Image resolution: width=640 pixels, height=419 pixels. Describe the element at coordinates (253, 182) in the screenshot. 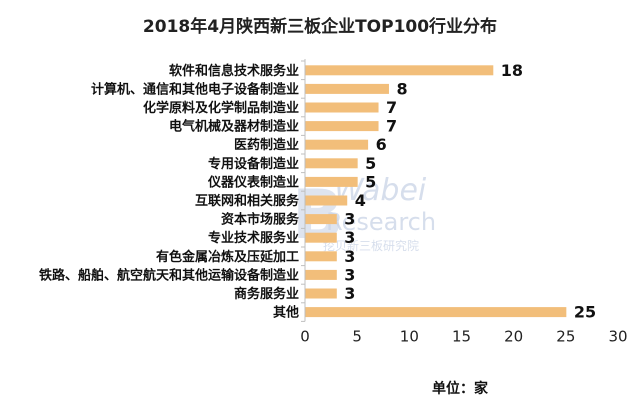

I see `category-label: 仪器仪表制造业` at that location.